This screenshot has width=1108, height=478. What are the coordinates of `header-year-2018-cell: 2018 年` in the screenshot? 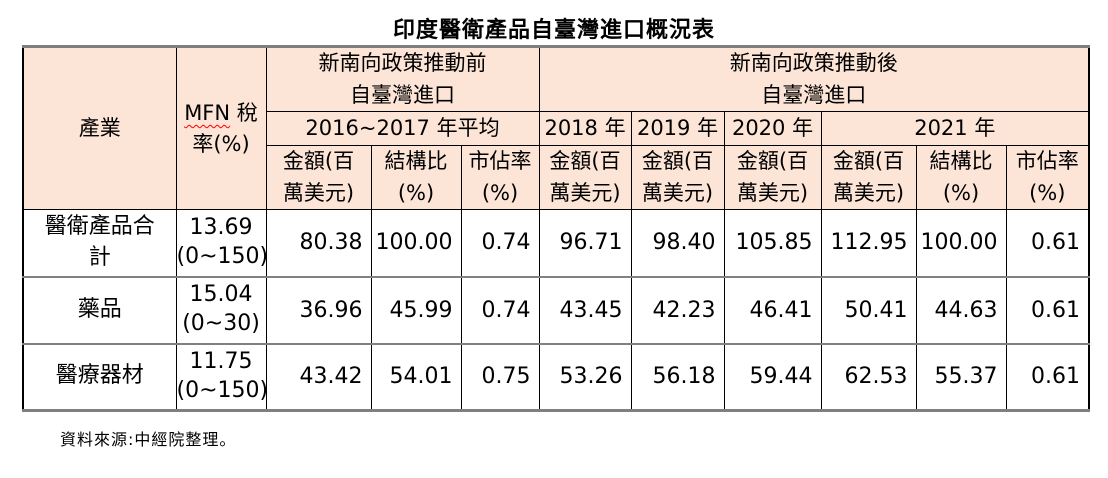 It's located at (585, 128).